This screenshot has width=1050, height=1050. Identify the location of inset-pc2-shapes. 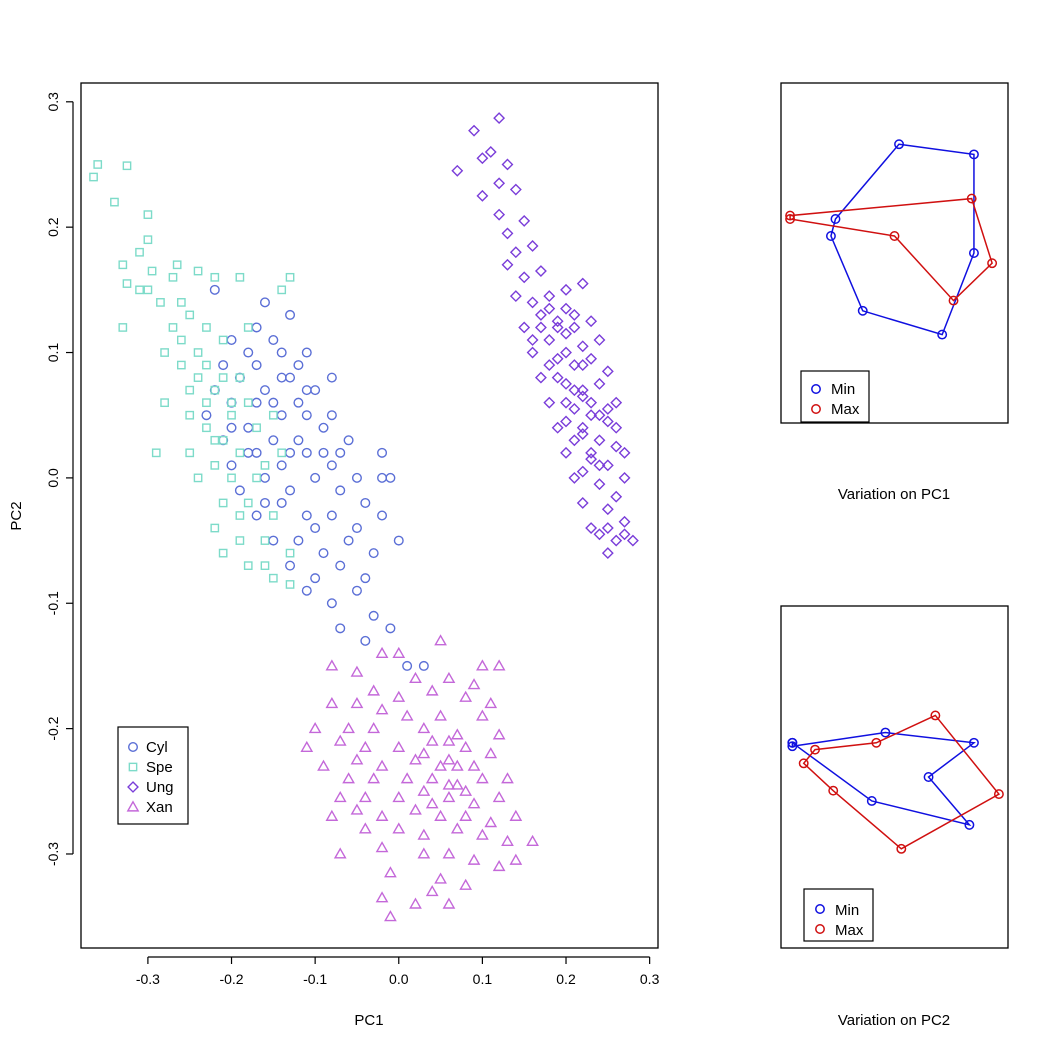
(895, 782).